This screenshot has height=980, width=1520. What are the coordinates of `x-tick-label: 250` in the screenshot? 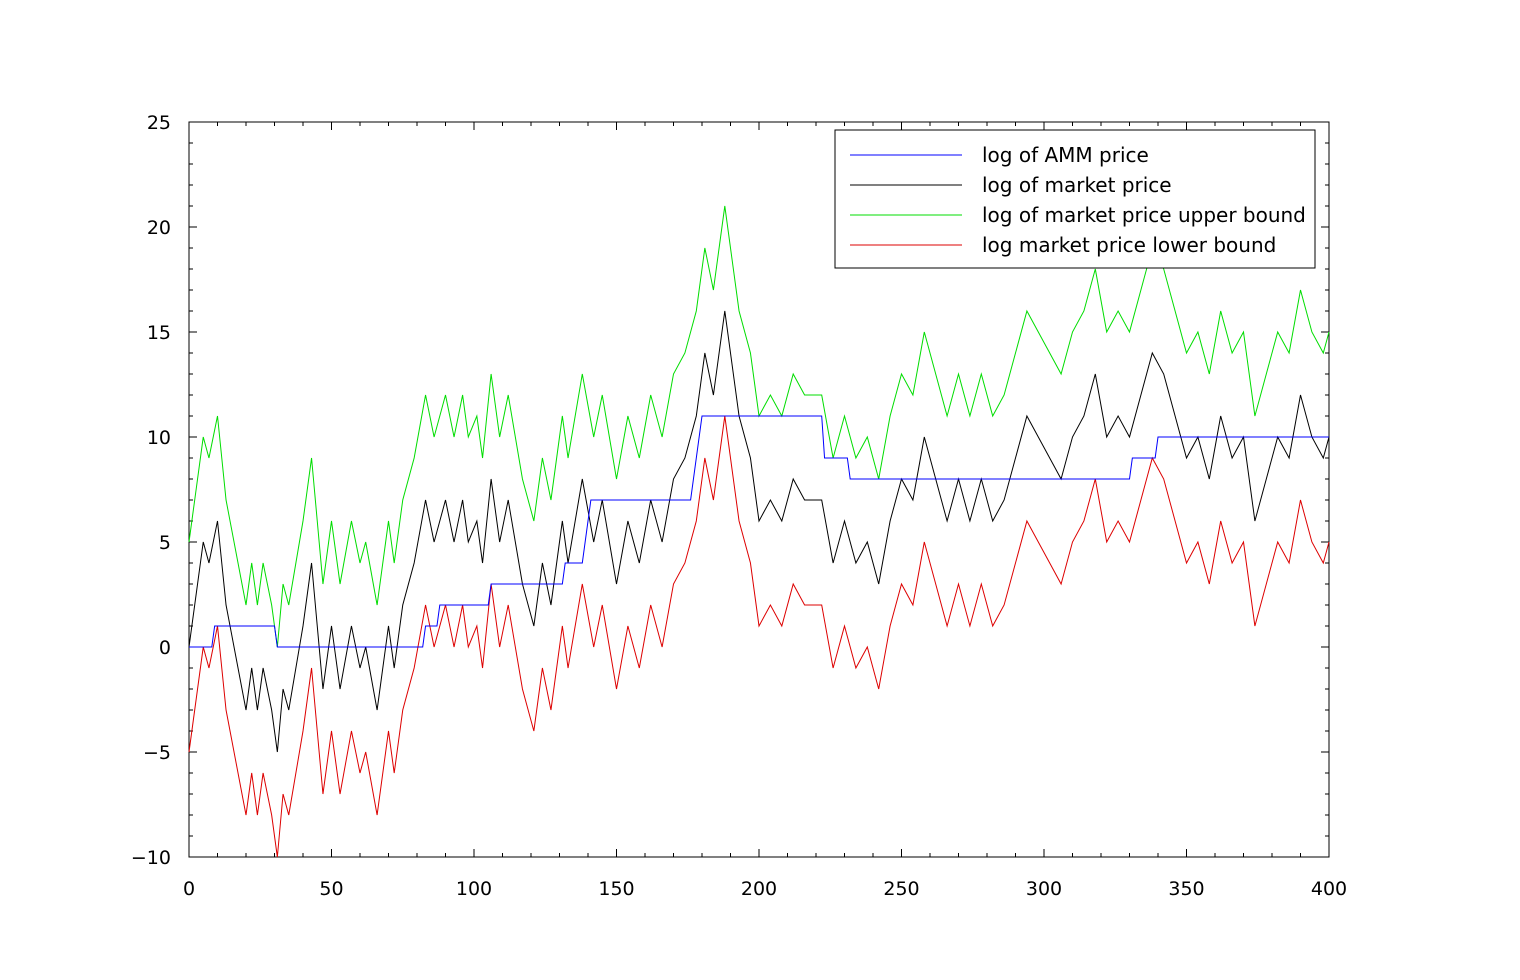 It's located at (901, 889).